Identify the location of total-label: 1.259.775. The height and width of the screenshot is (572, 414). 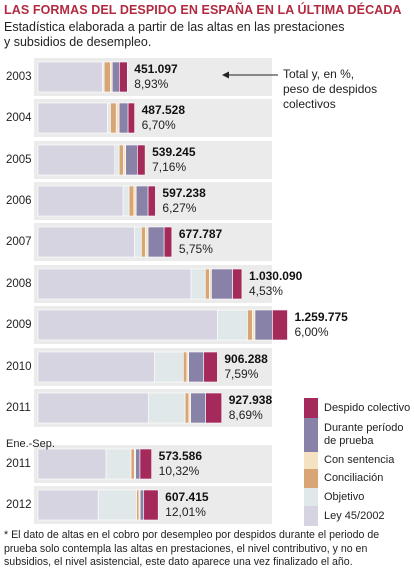
(321, 317).